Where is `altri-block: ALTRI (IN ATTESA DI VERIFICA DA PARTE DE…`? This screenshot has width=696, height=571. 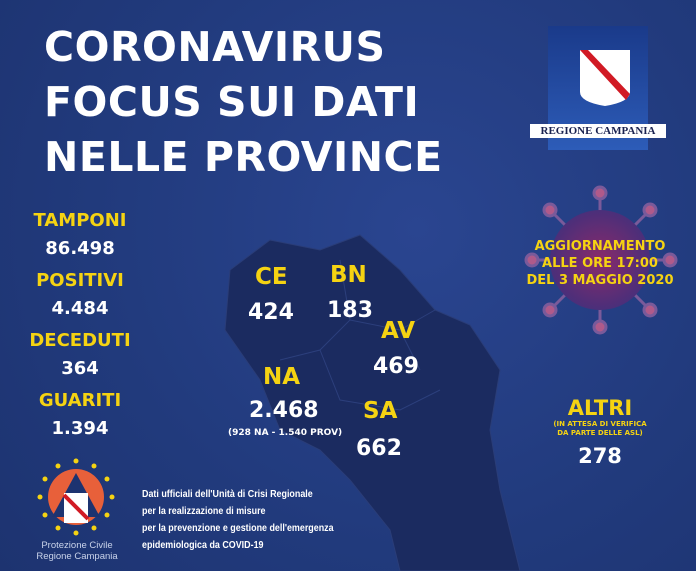 altri-block: ALTRI (IN ATTESA DI VERIFICA DA PARTE DE… is located at coordinates (600, 432).